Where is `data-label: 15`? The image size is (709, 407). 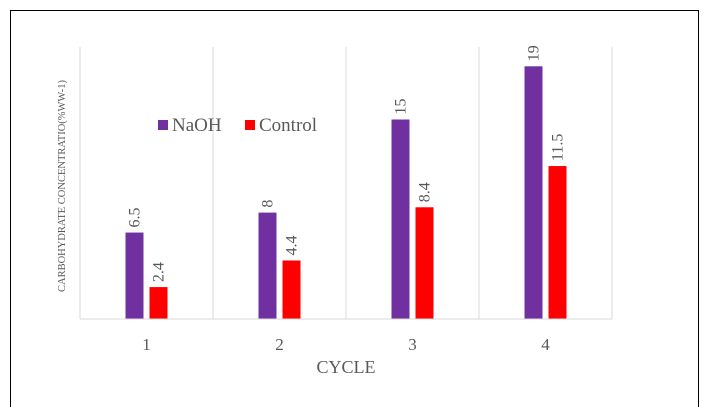
data-label: 15 is located at coordinates (401, 107).